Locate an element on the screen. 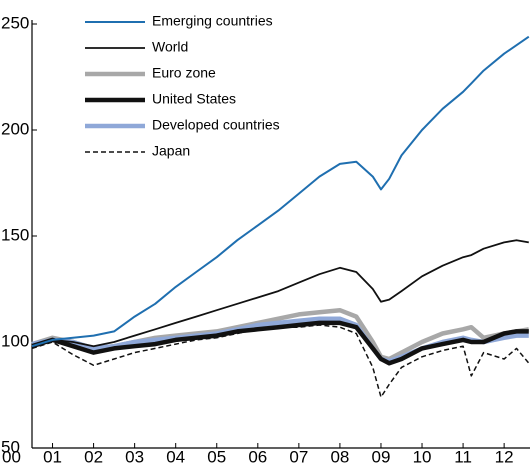 The width and height of the screenshot is (530, 468). y-tick-label: 200 is located at coordinates (15, 128).